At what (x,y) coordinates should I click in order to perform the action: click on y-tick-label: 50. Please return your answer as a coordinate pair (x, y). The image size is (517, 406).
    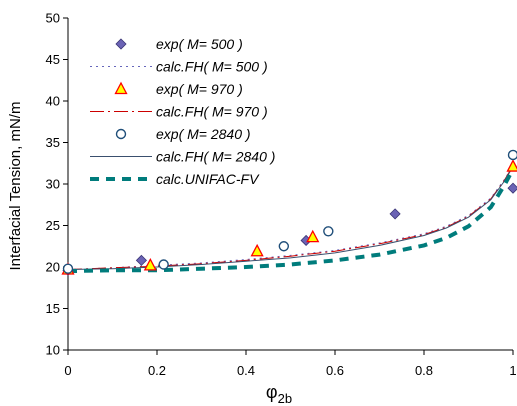
    Looking at the image, I should click on (53, 18).